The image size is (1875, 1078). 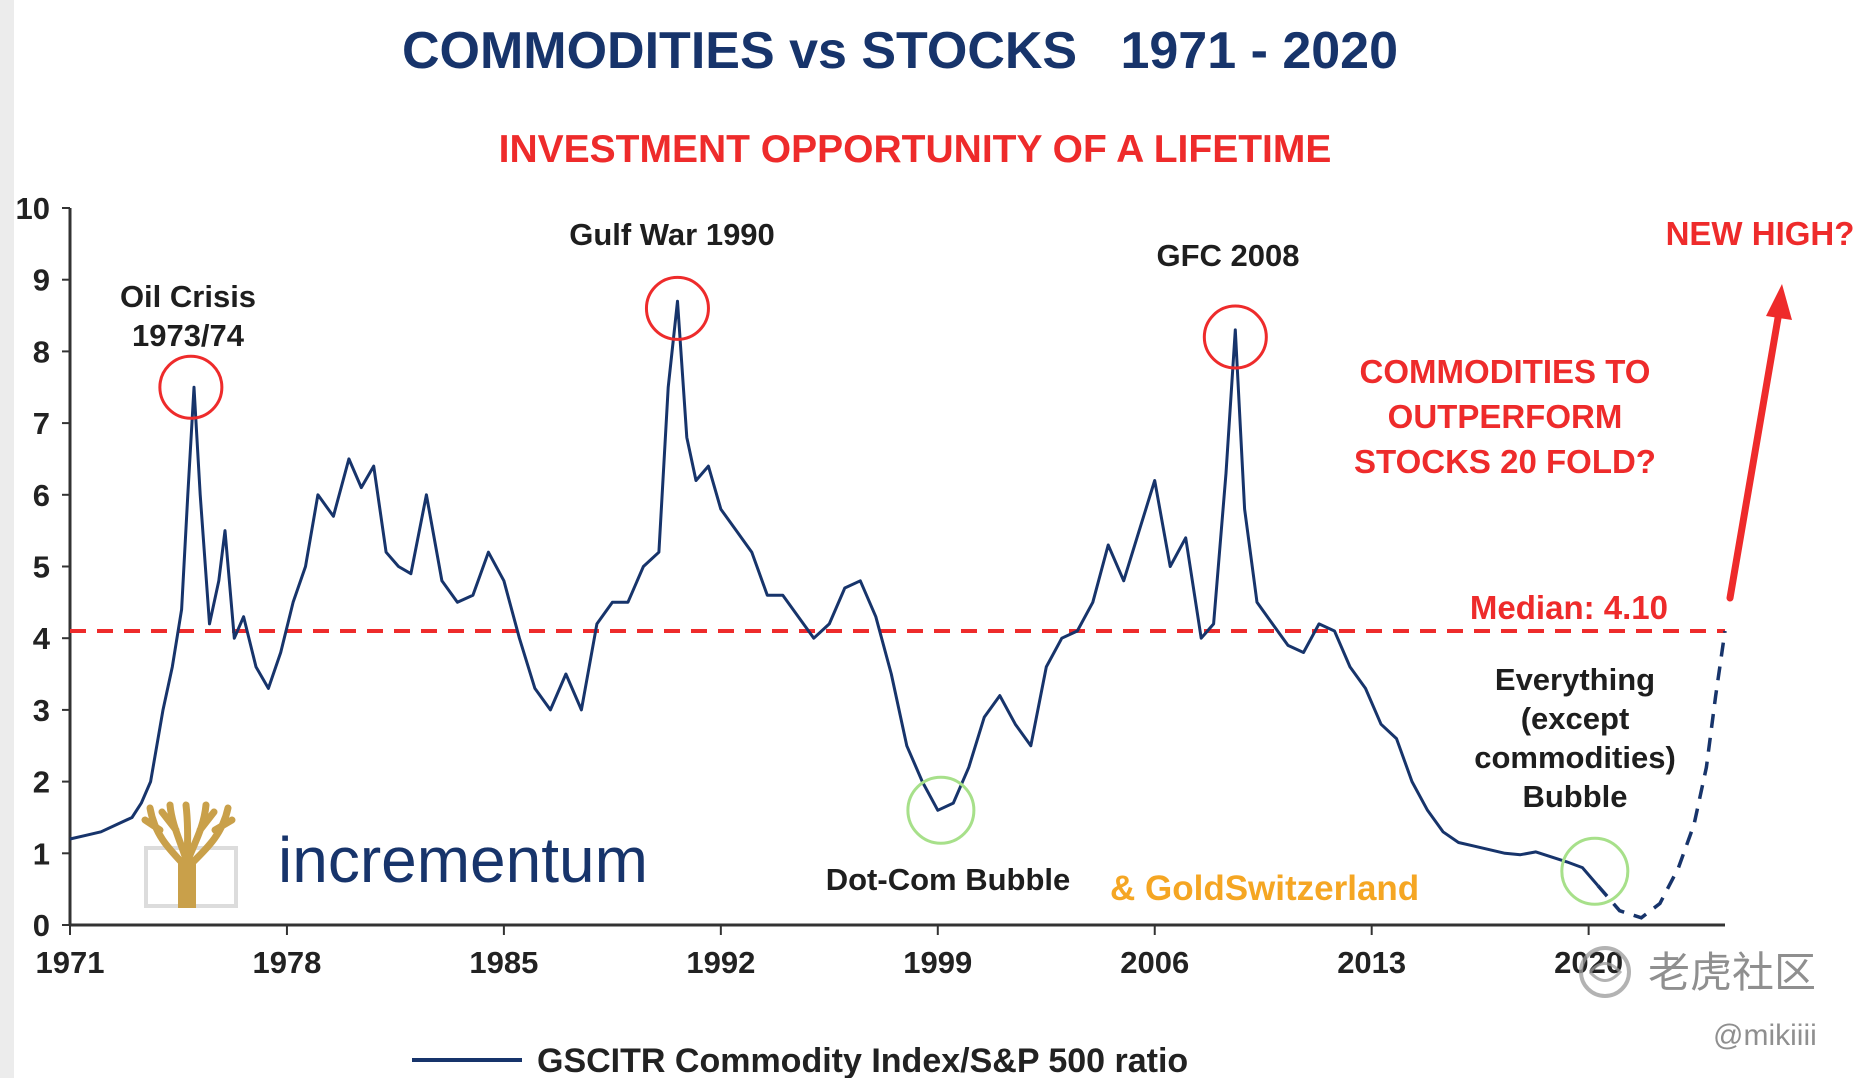 I want to click on outperform-label-2: OUTPERFORM, so click(x=1505, y=416).